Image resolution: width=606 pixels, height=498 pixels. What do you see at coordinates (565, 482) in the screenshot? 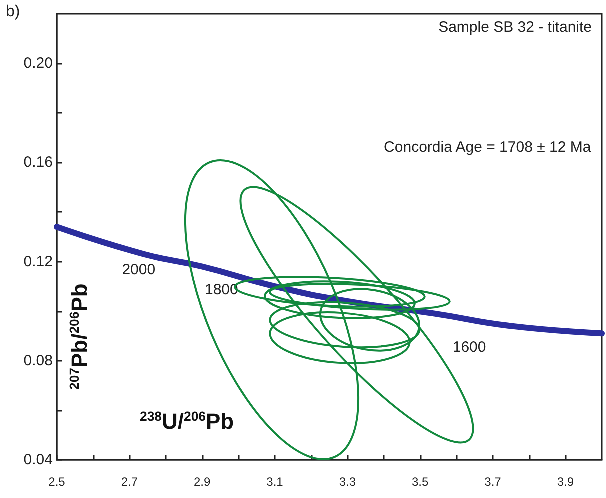
I see `x-tick-label: 3.9` at bounding box center [565, 482].